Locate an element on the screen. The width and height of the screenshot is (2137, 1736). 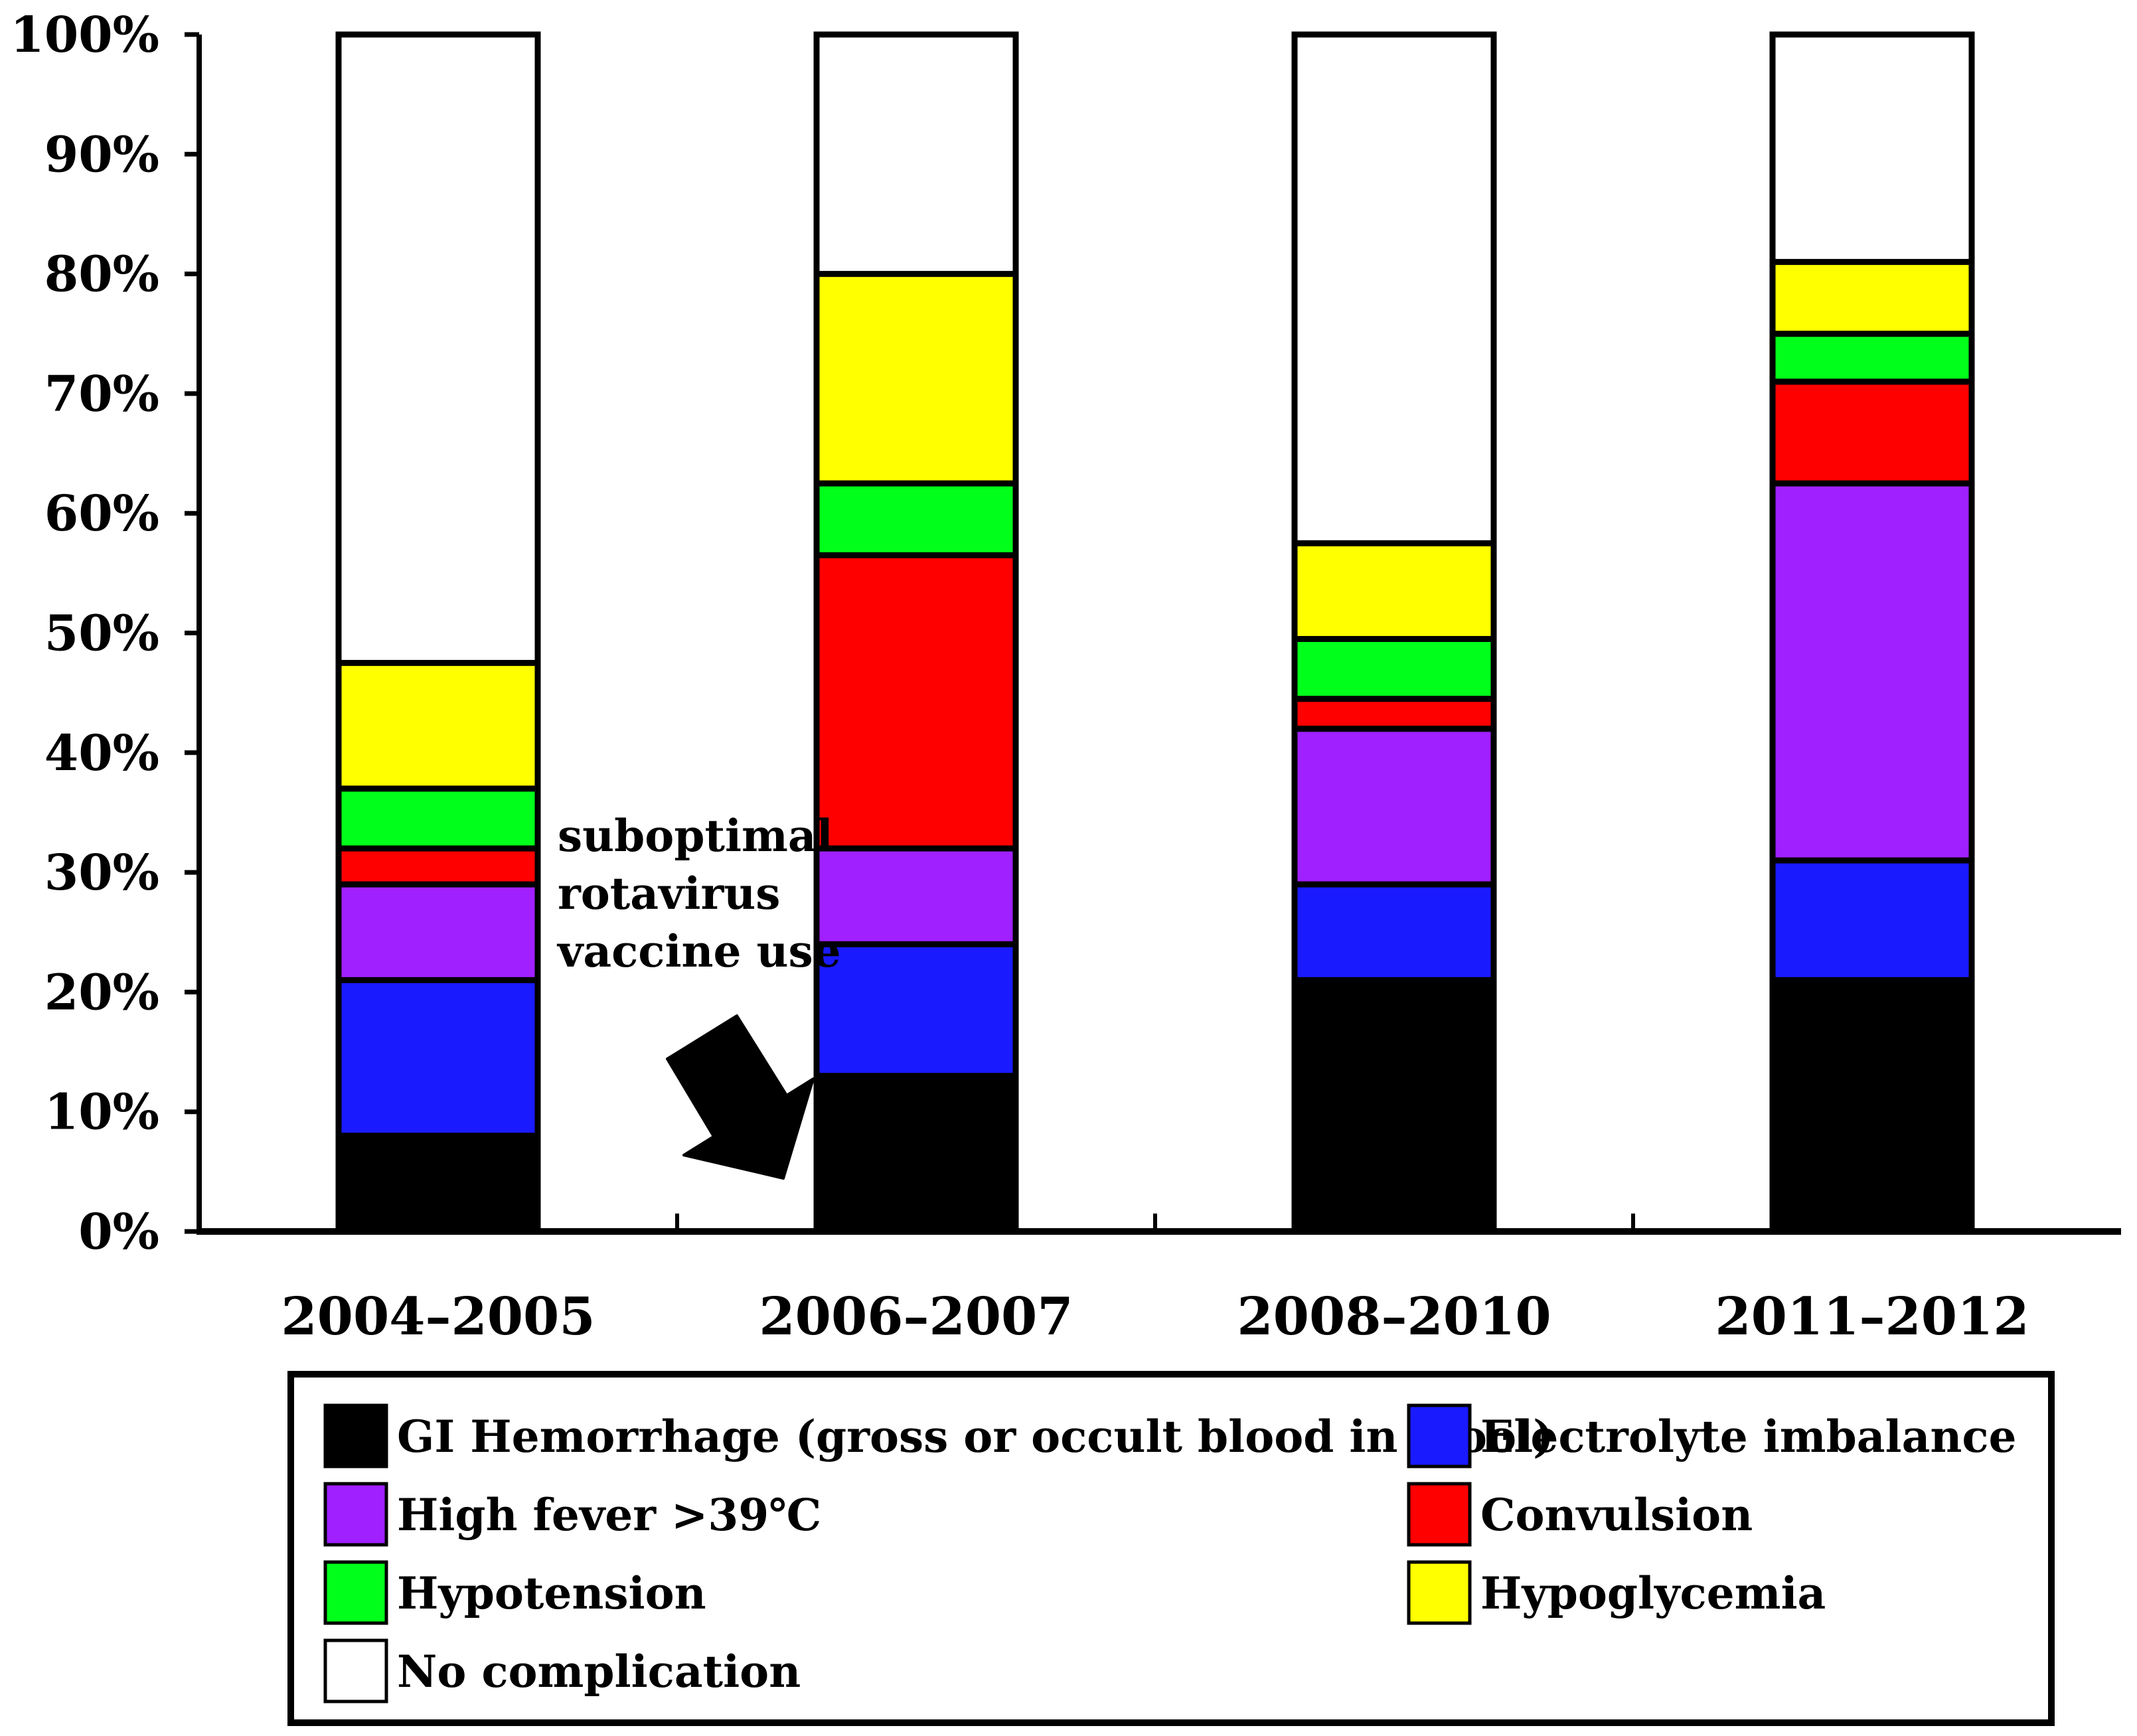
annotation-line-3: vaccine use is located at coordinates (698, 951).